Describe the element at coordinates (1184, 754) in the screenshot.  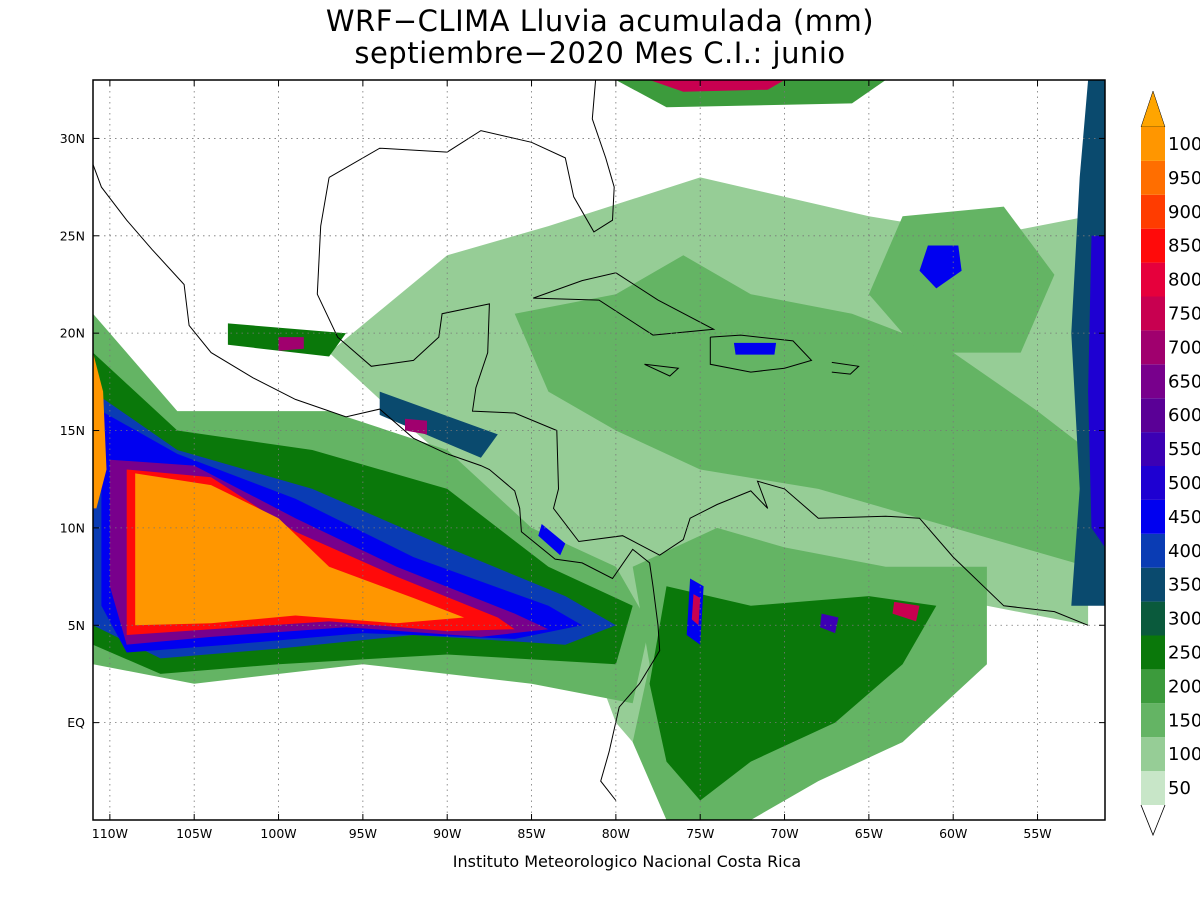
I see `colorbar-label: 100` at that location.